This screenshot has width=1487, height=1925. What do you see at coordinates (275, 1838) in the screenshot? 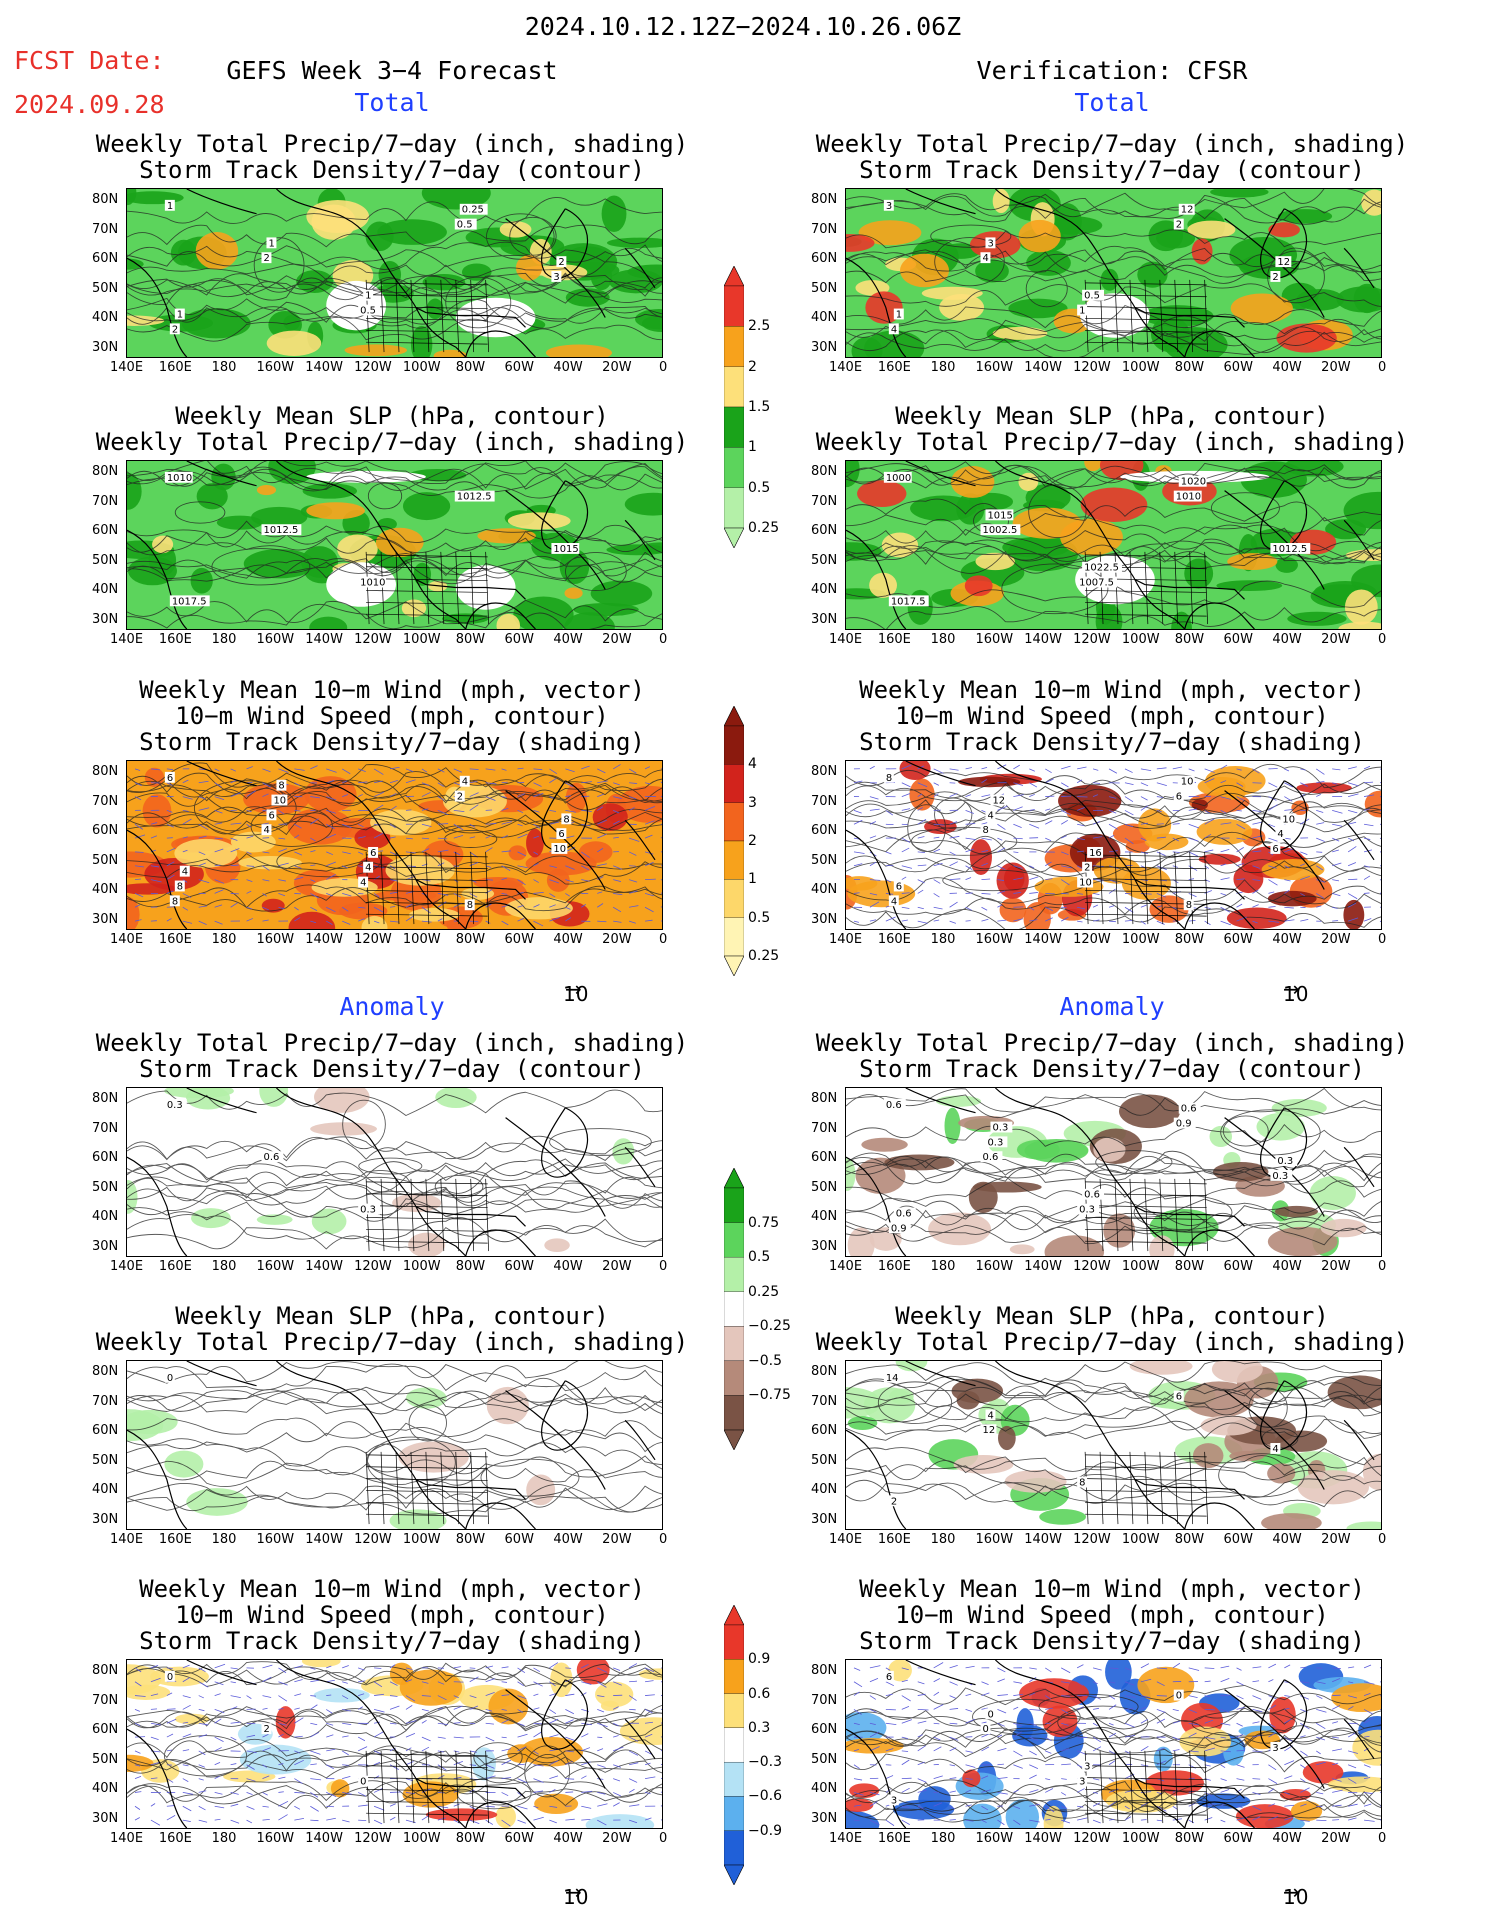
I see `lon-label: 160W` at bounding box center [275, 1838].